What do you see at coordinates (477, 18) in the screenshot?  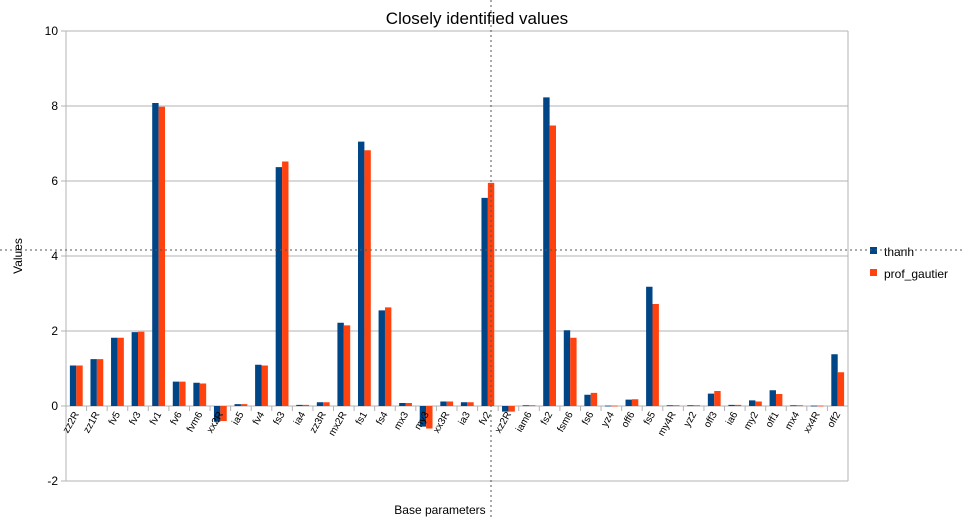 I see `chart-title: Closely identified values` at bounding box center [477, 18].